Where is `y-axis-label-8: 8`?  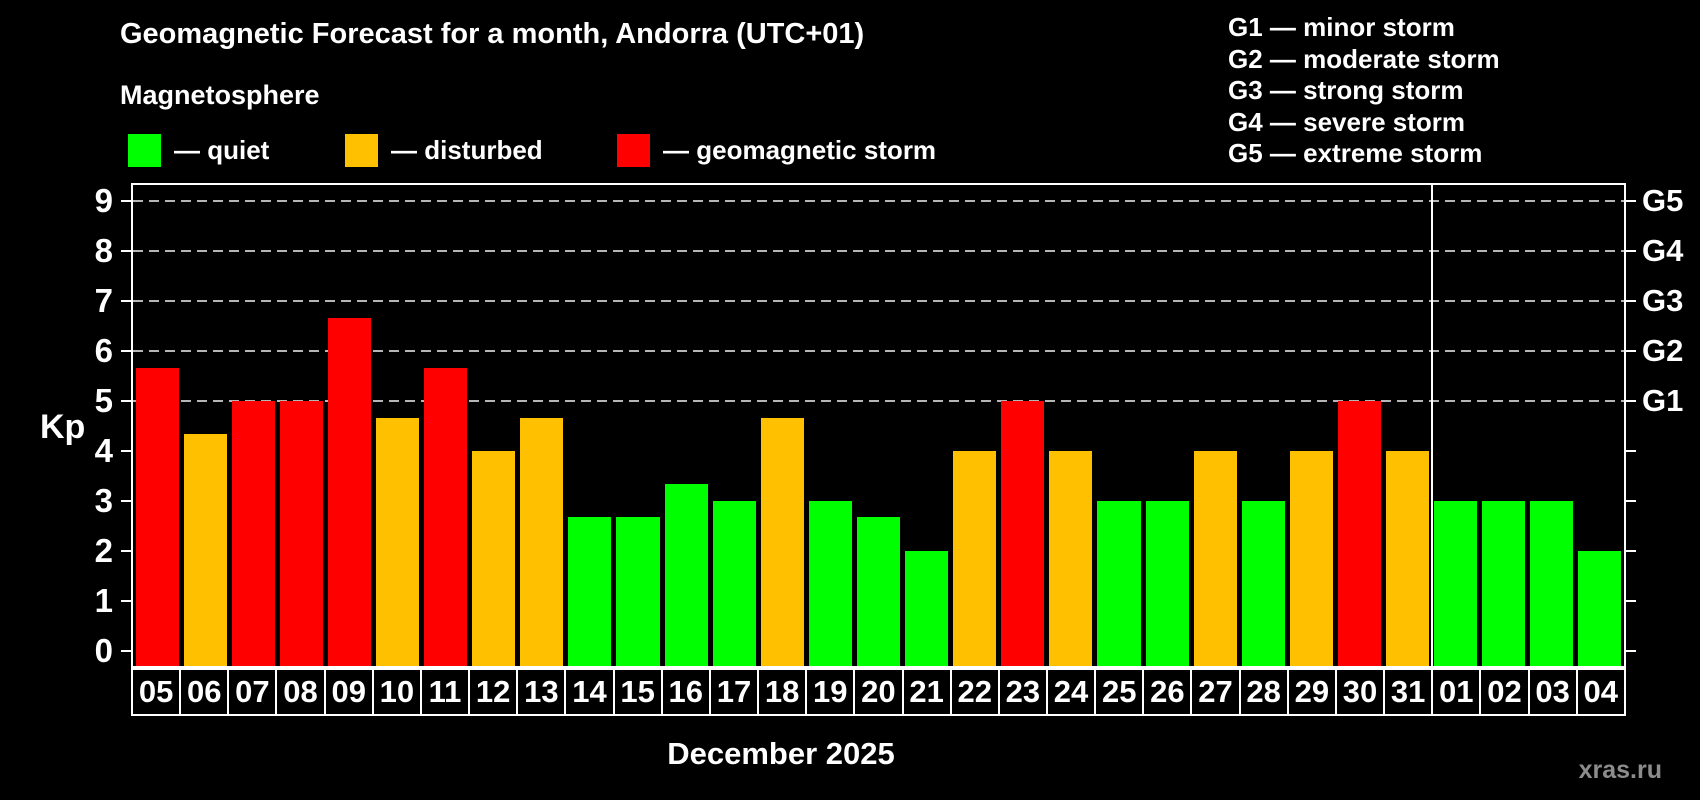
y-axis-label-8: 8 is located at coordinates (103, 251).